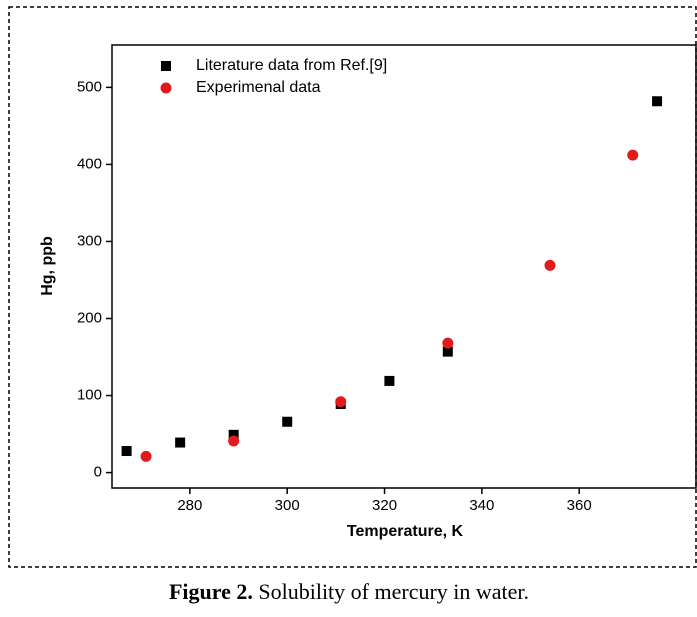 This screenshot has width=697, height=617. Describe the element at coordinates (89, 86) in the screenshot. I see `y-tick-label: 500` at that location.